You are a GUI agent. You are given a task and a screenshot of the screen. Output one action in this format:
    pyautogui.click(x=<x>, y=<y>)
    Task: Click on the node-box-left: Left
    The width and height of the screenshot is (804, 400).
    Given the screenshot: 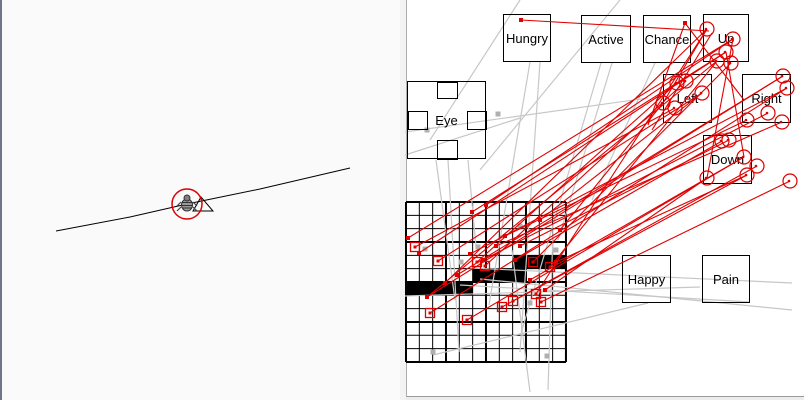 What is the action you would take?
    pyautogui.click(x=687, y=98)
    